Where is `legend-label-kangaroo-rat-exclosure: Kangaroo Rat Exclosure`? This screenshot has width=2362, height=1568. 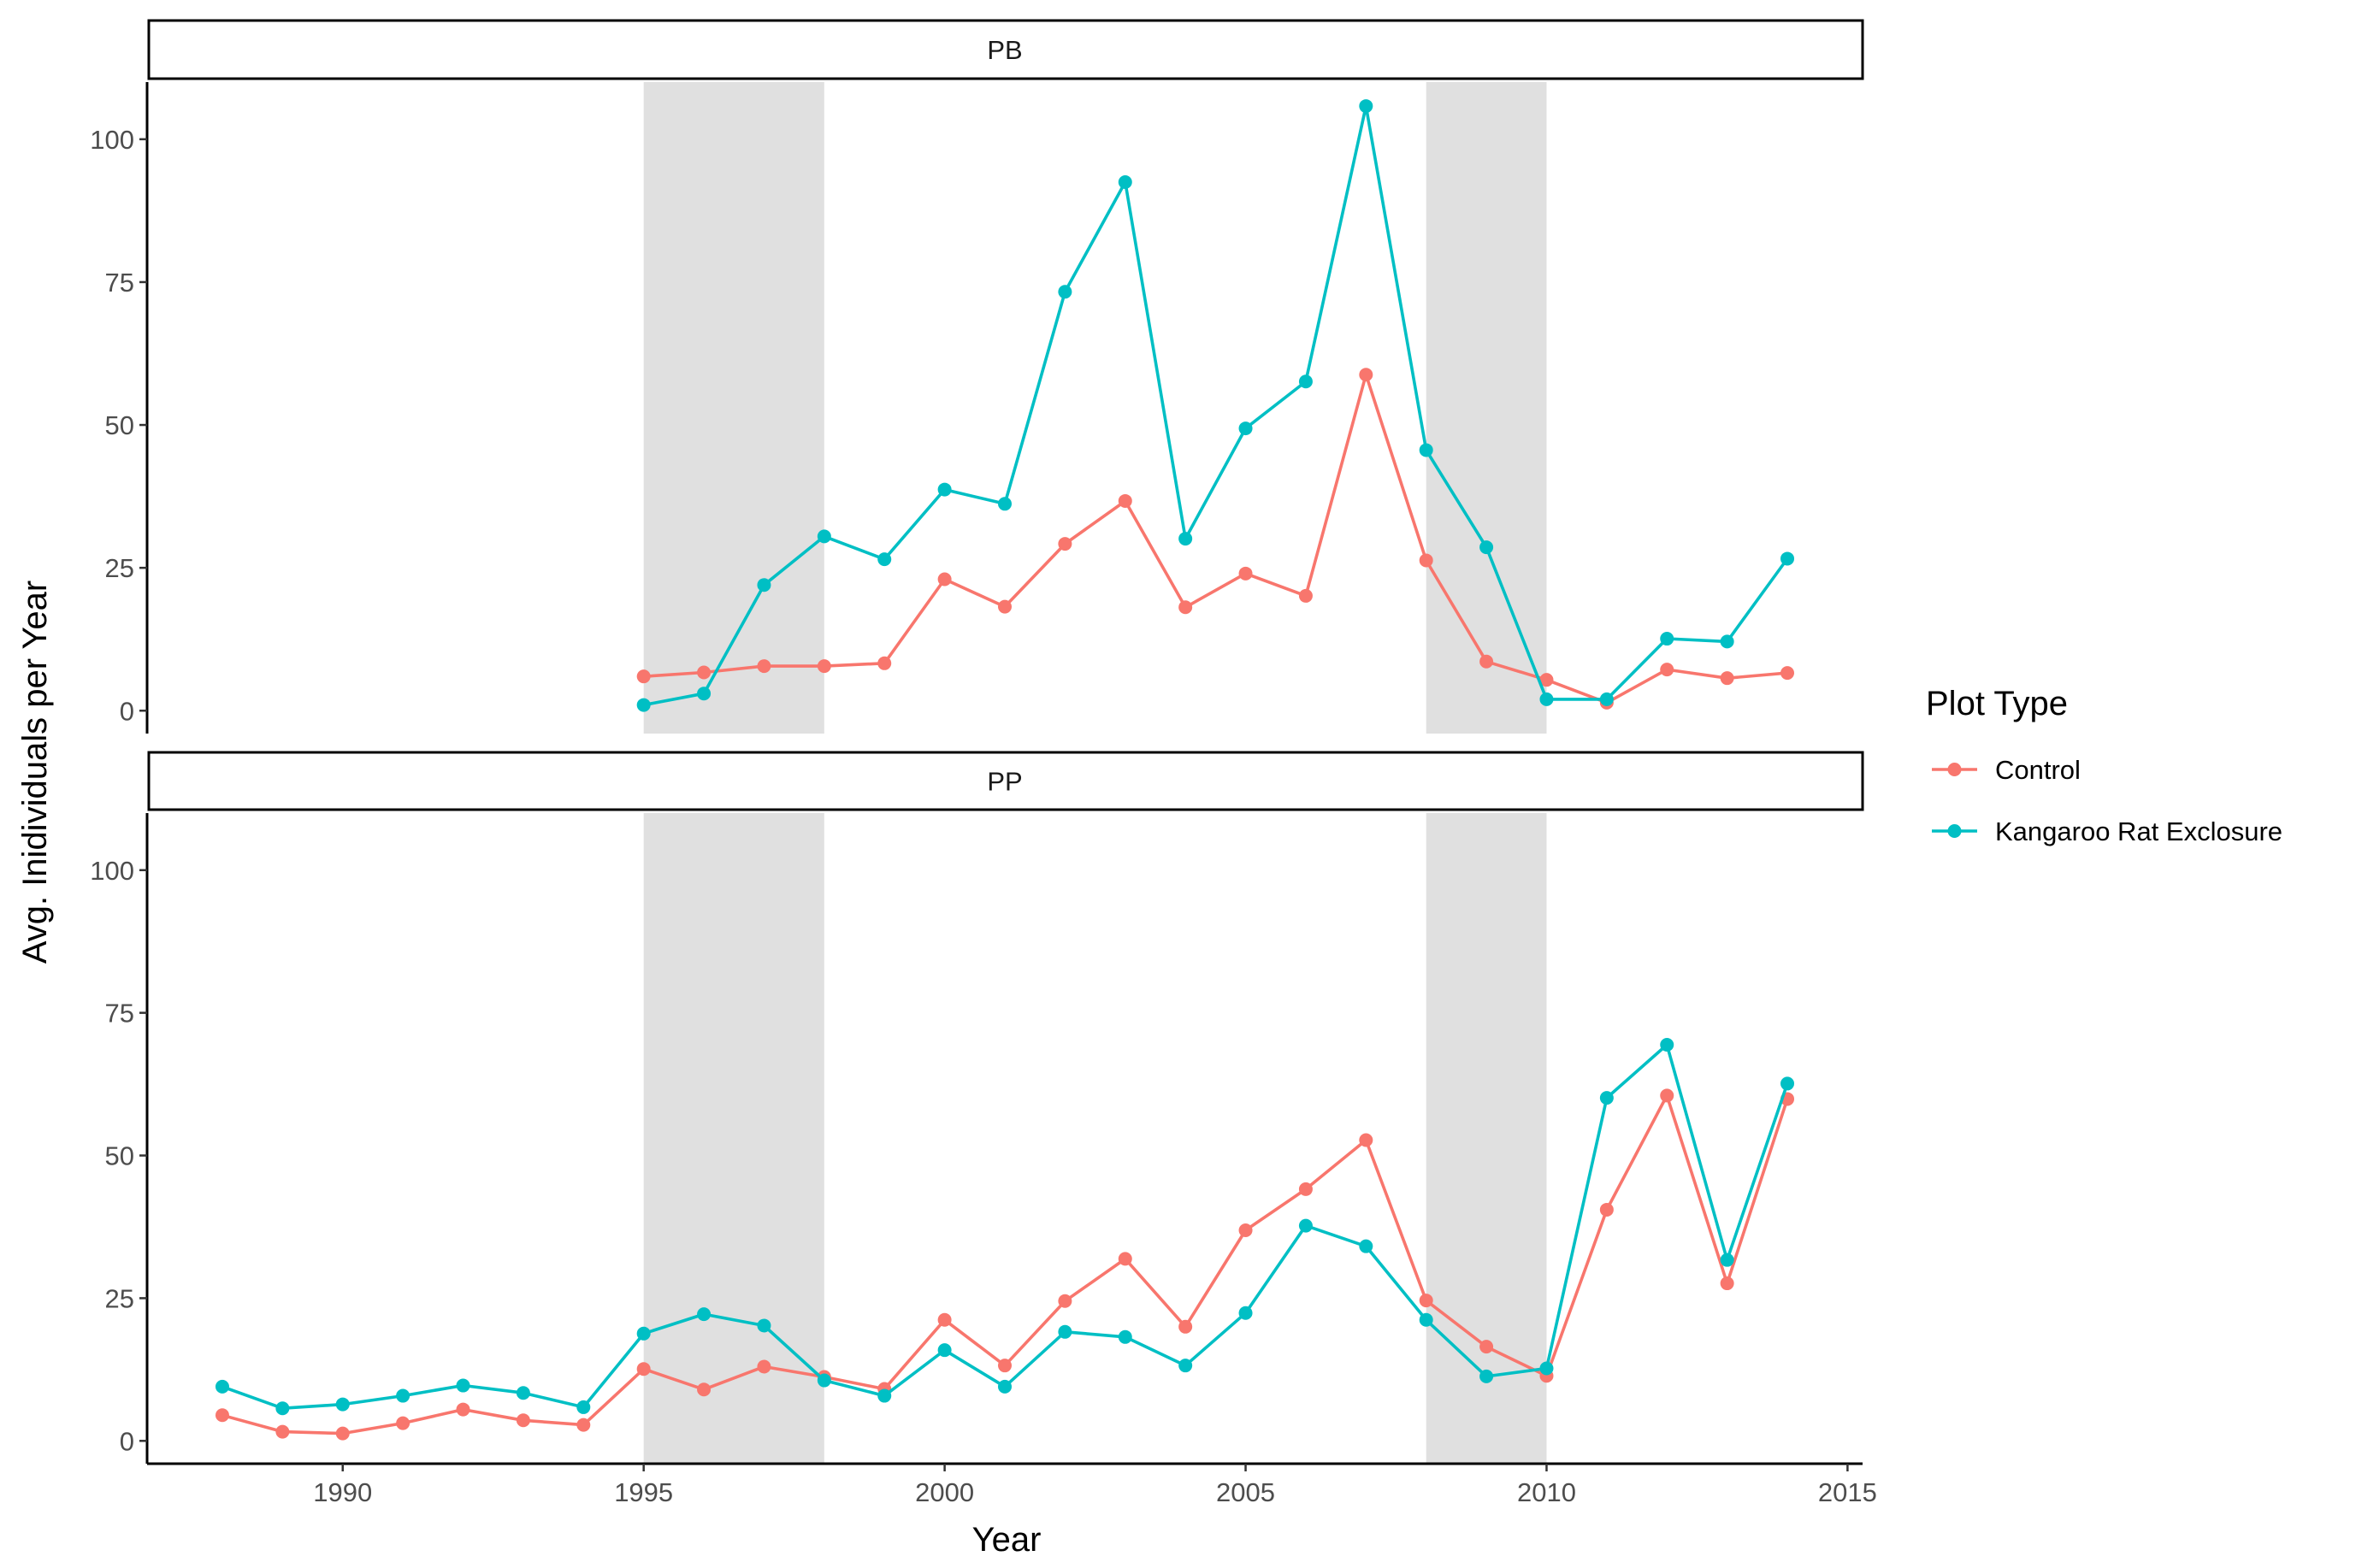 legend-label-kangaroo-rat-exclosure: Kangaroo Rat Exclosure is located at coordinates (2138, 831).